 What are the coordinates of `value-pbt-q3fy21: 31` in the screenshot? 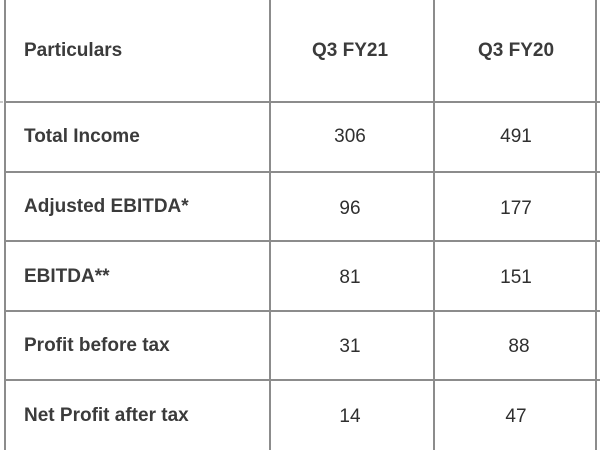 It's located at (350, 346).